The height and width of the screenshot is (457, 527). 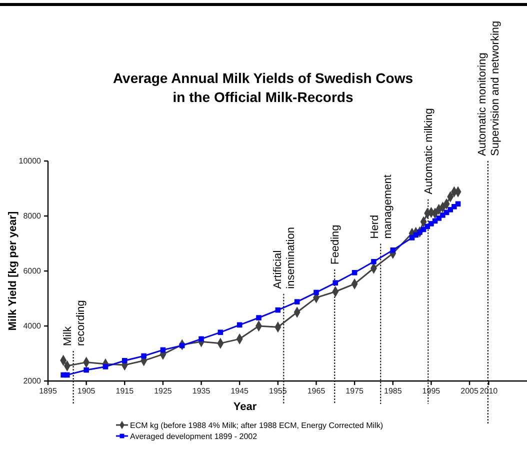 What do you see at coordinates (393, 391) in the screenshot?
I see `x-tick-label: 1985` at bounding box center [393, 391].